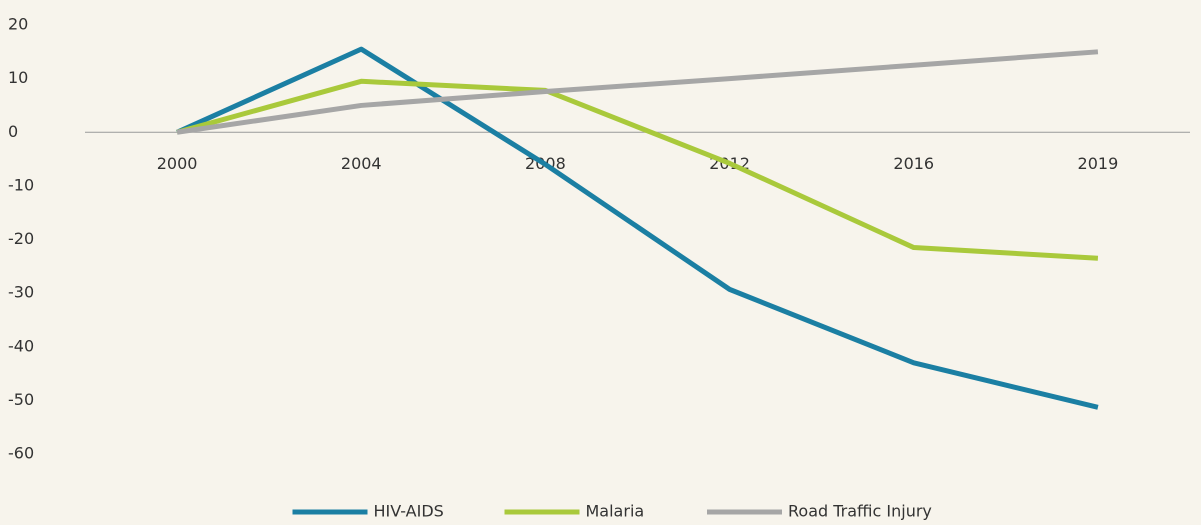 Image resolution: width=1201 pixels, height=525 pixels. Describe the element at coordinates (637, 92) in the screenshot. I see `series-line` at that location.